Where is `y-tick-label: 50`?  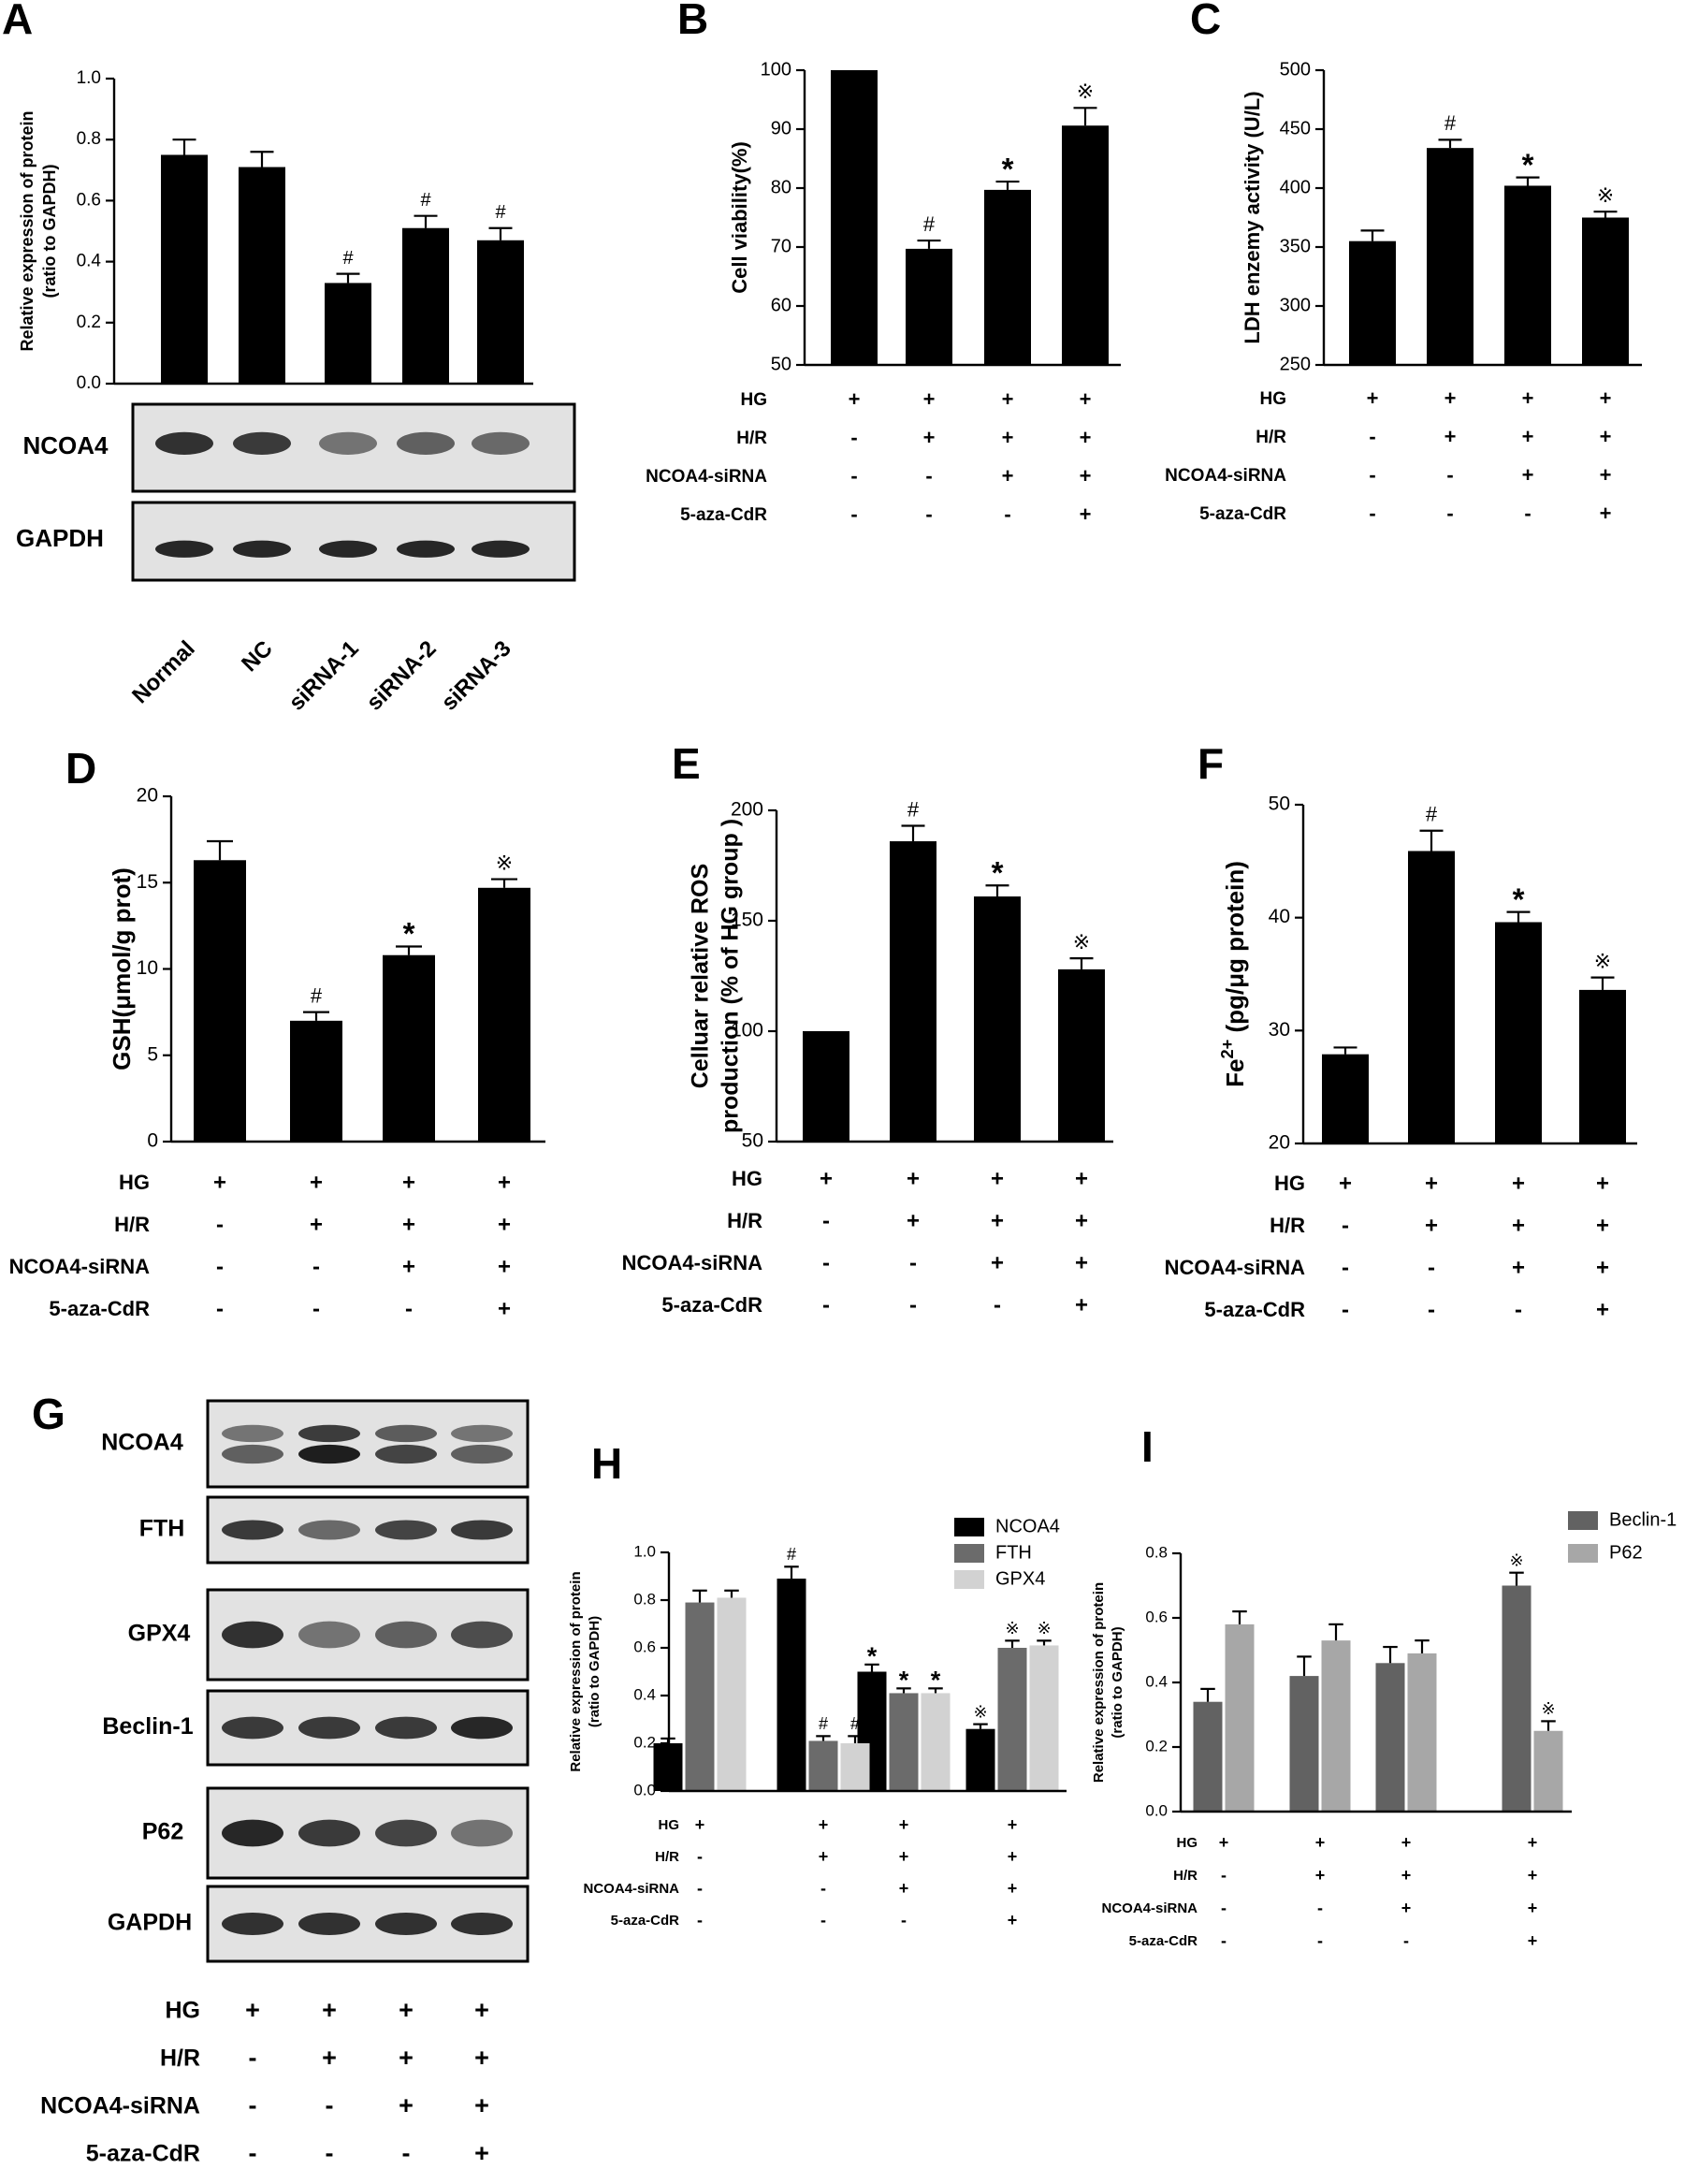
y-tick-label: 50 is located at coordinates (1280, 804).